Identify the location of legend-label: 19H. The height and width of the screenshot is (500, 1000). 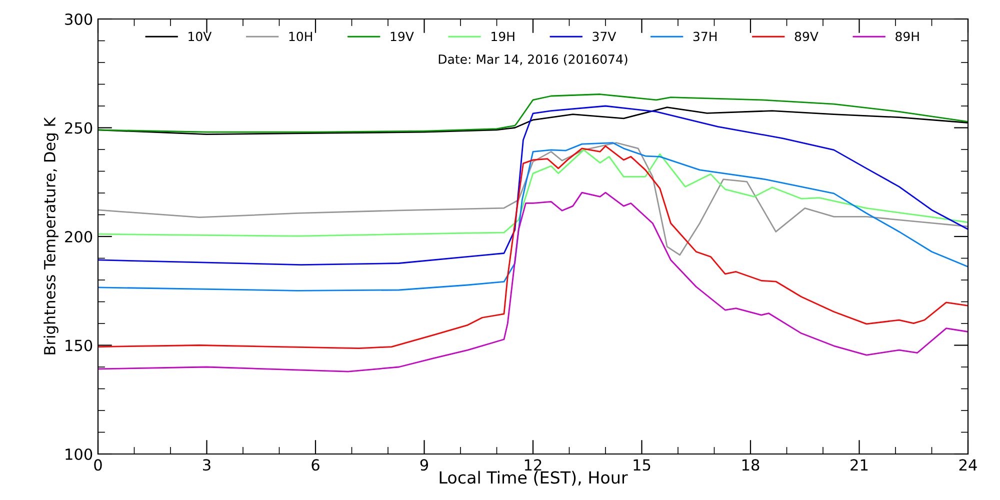
(503, 37).